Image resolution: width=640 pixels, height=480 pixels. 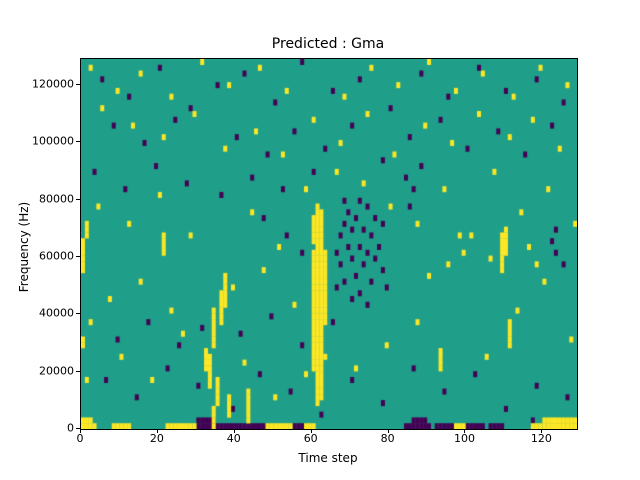 What do you see at coordinates (53, 84) in the screenshot?
I see `y-tick-label: 120000` at bounding box center [53, 84].